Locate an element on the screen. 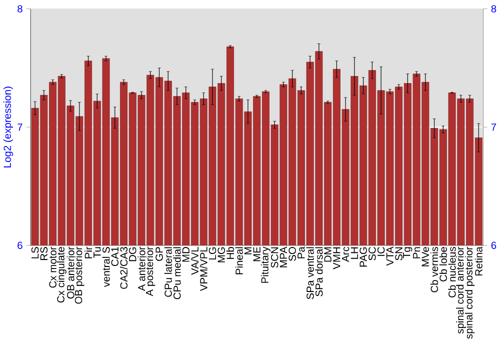 This screenshot has height=344, width=500. x-tick-label: LS is located at coordinates (35, 253).